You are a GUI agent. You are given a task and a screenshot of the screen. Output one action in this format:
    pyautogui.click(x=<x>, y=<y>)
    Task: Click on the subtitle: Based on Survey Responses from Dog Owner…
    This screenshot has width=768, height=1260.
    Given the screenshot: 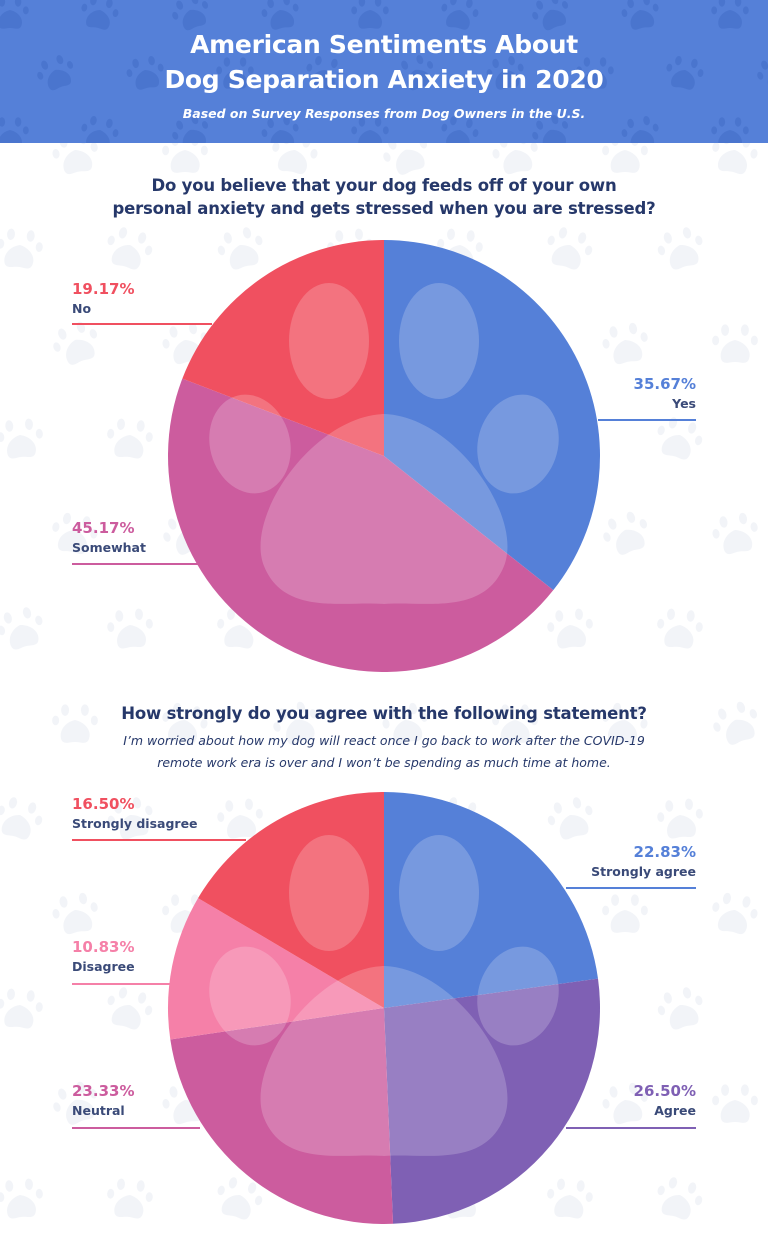 What is the action you would take?
    pyautogui.click(x=384, y=113)
    